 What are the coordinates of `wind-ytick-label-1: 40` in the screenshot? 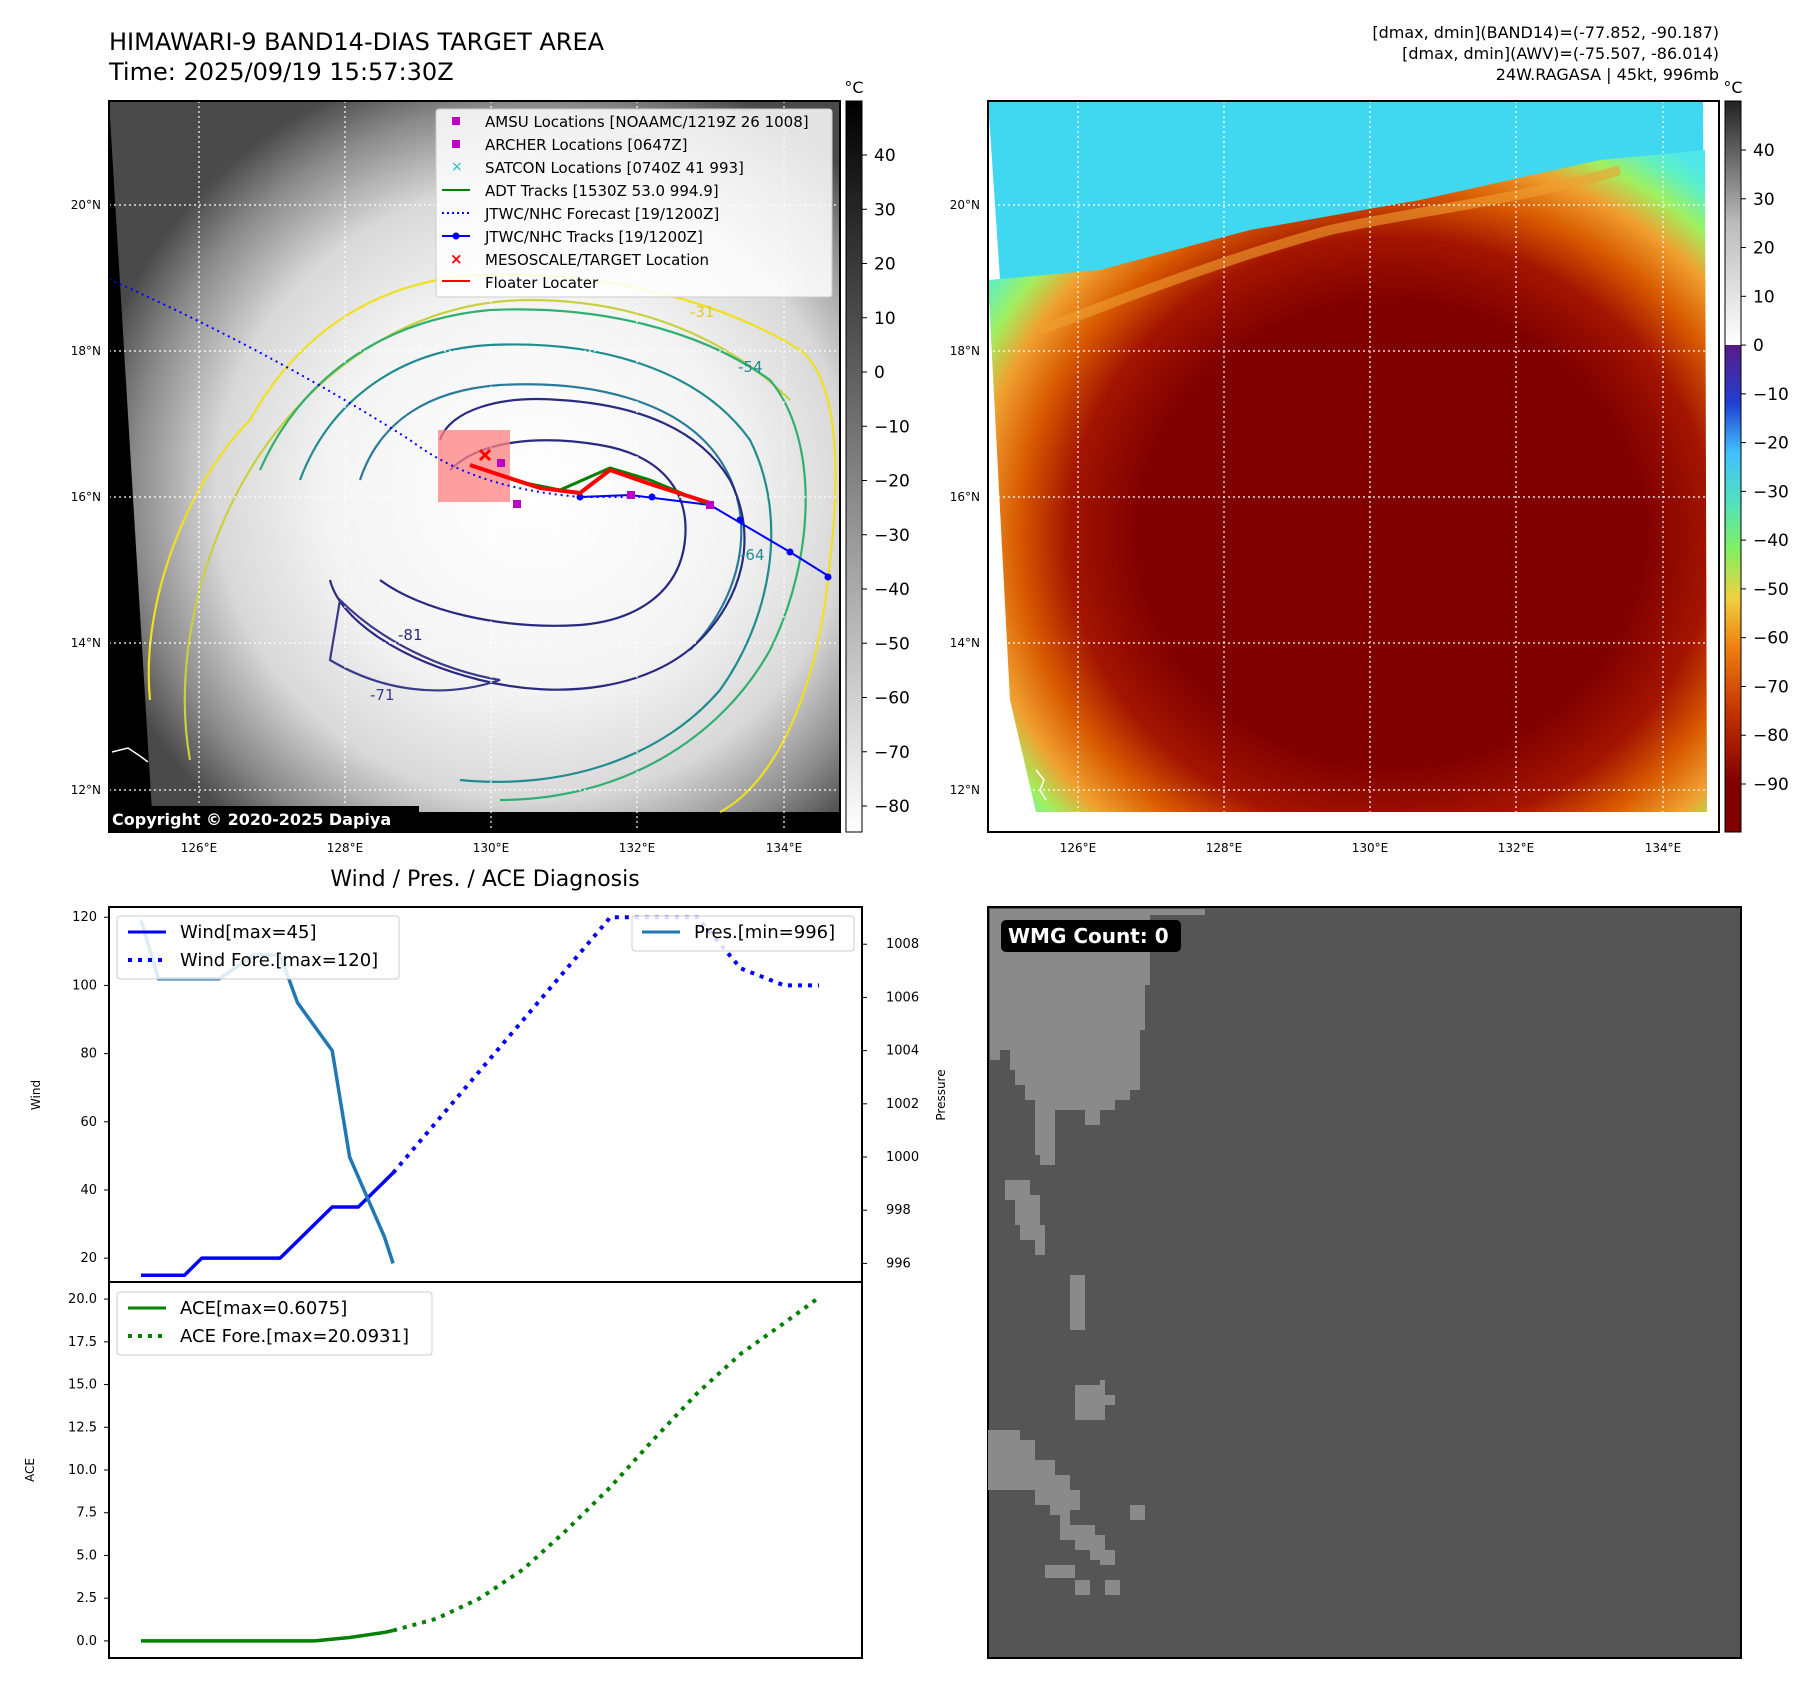 It's located at (88, 1190).